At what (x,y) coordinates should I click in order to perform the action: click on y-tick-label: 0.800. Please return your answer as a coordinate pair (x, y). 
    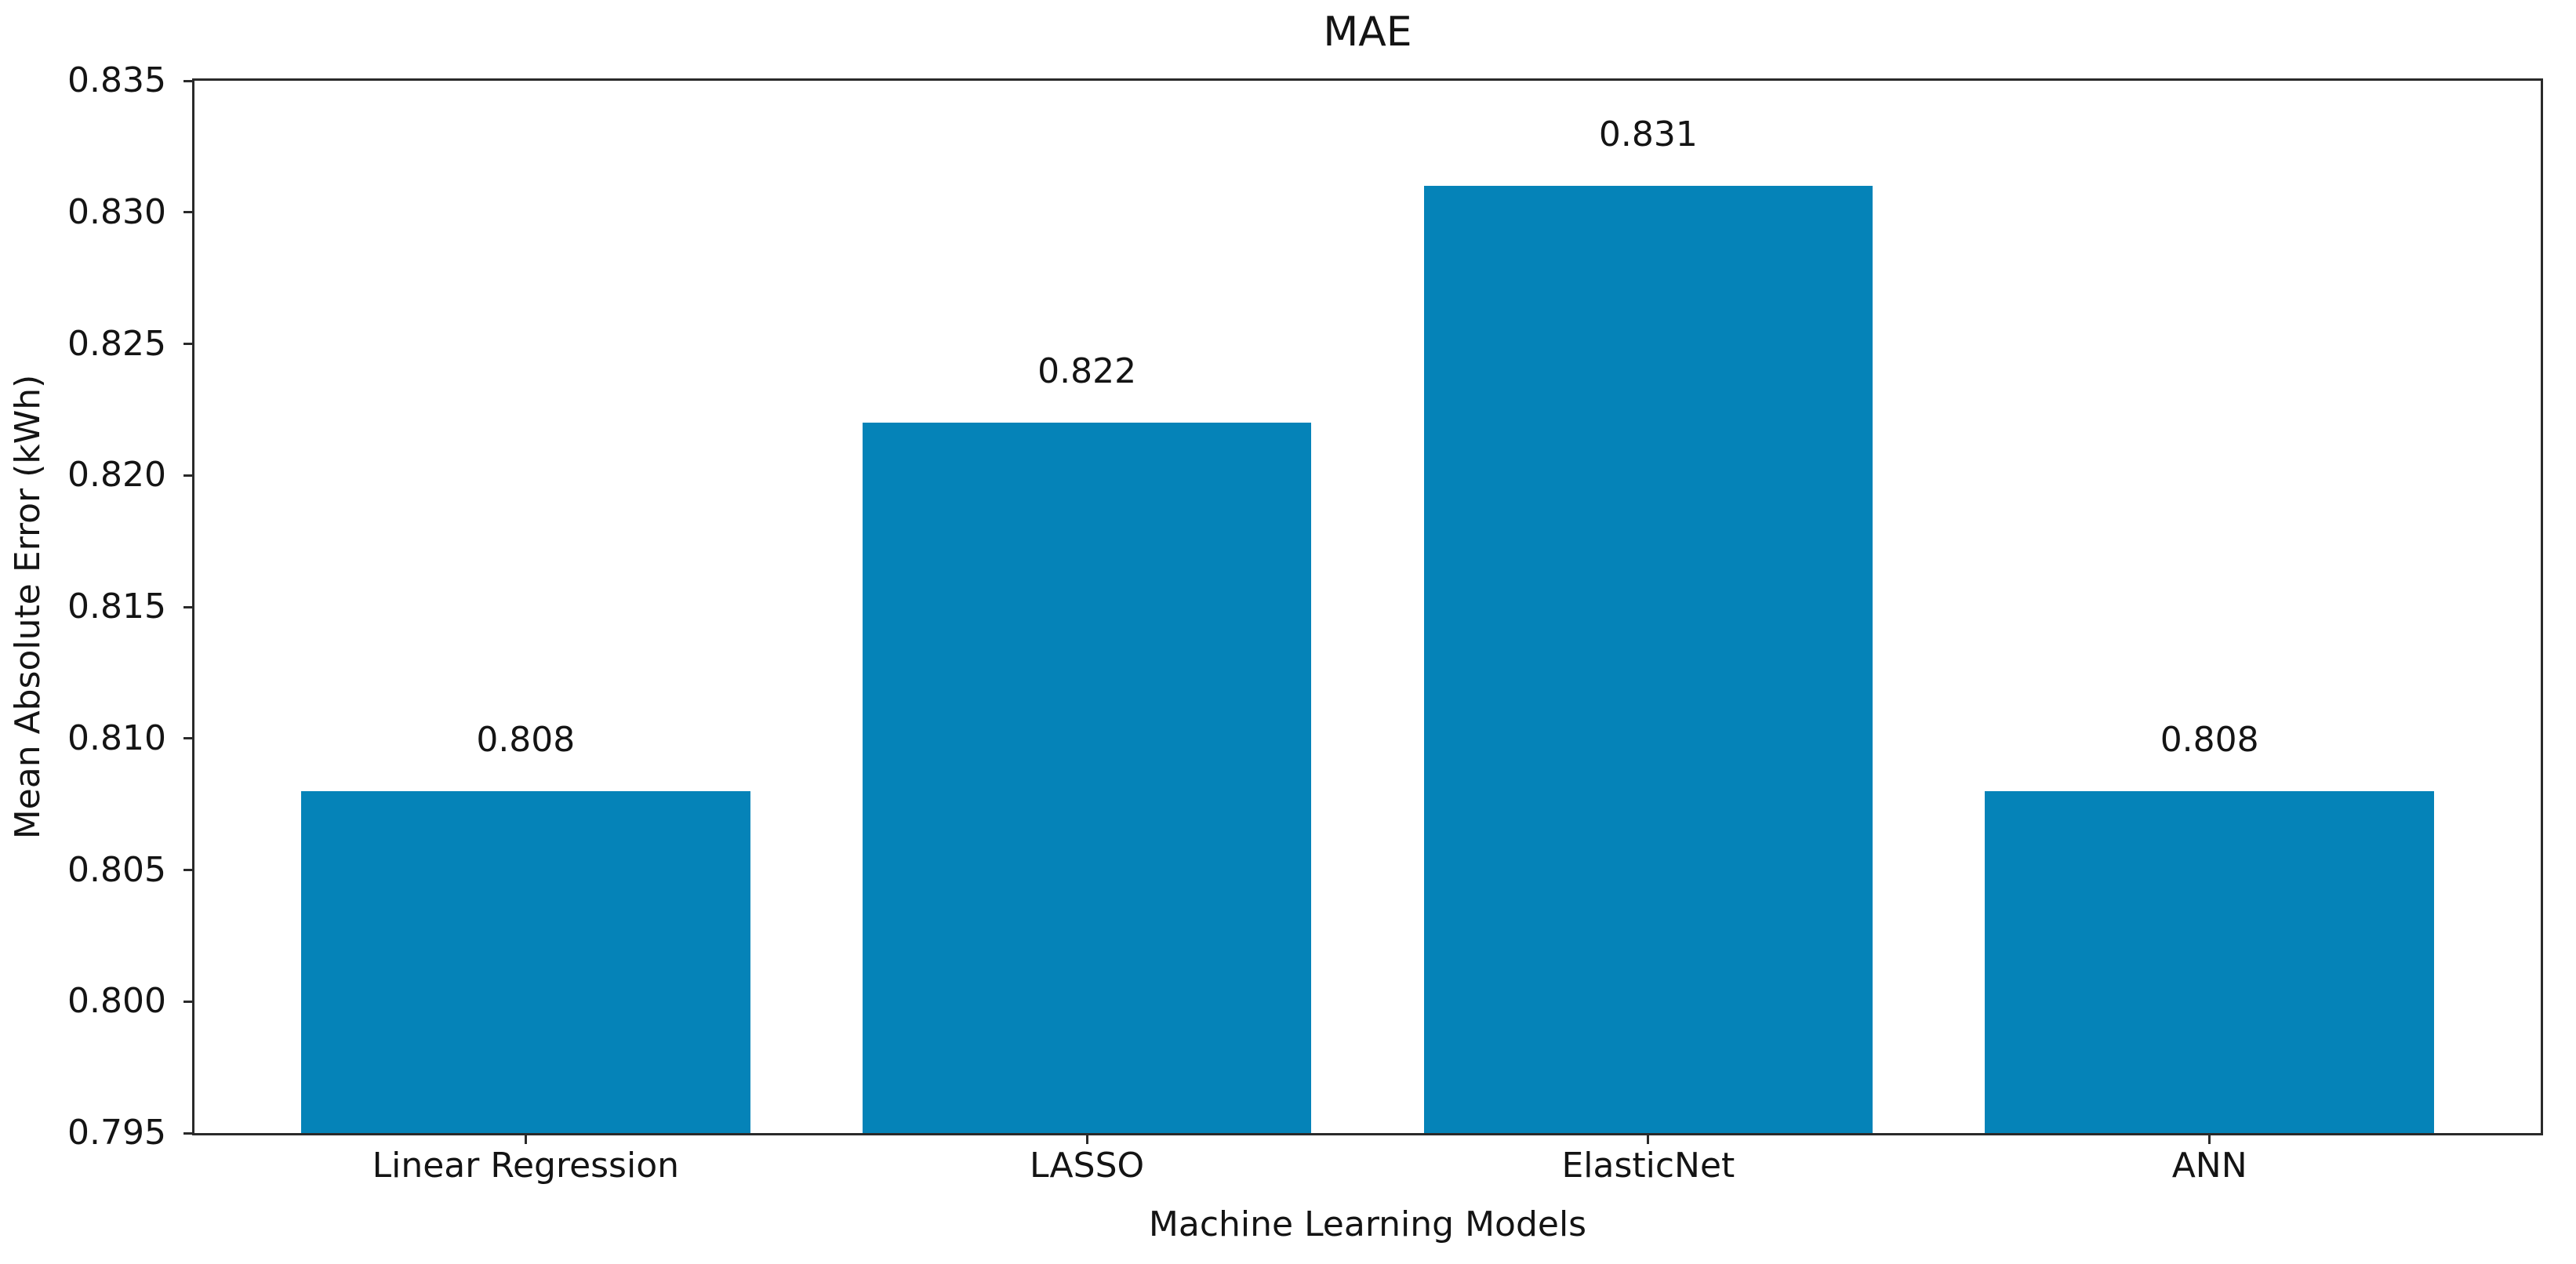
    Looking at the image, I should click on (116, 1001).